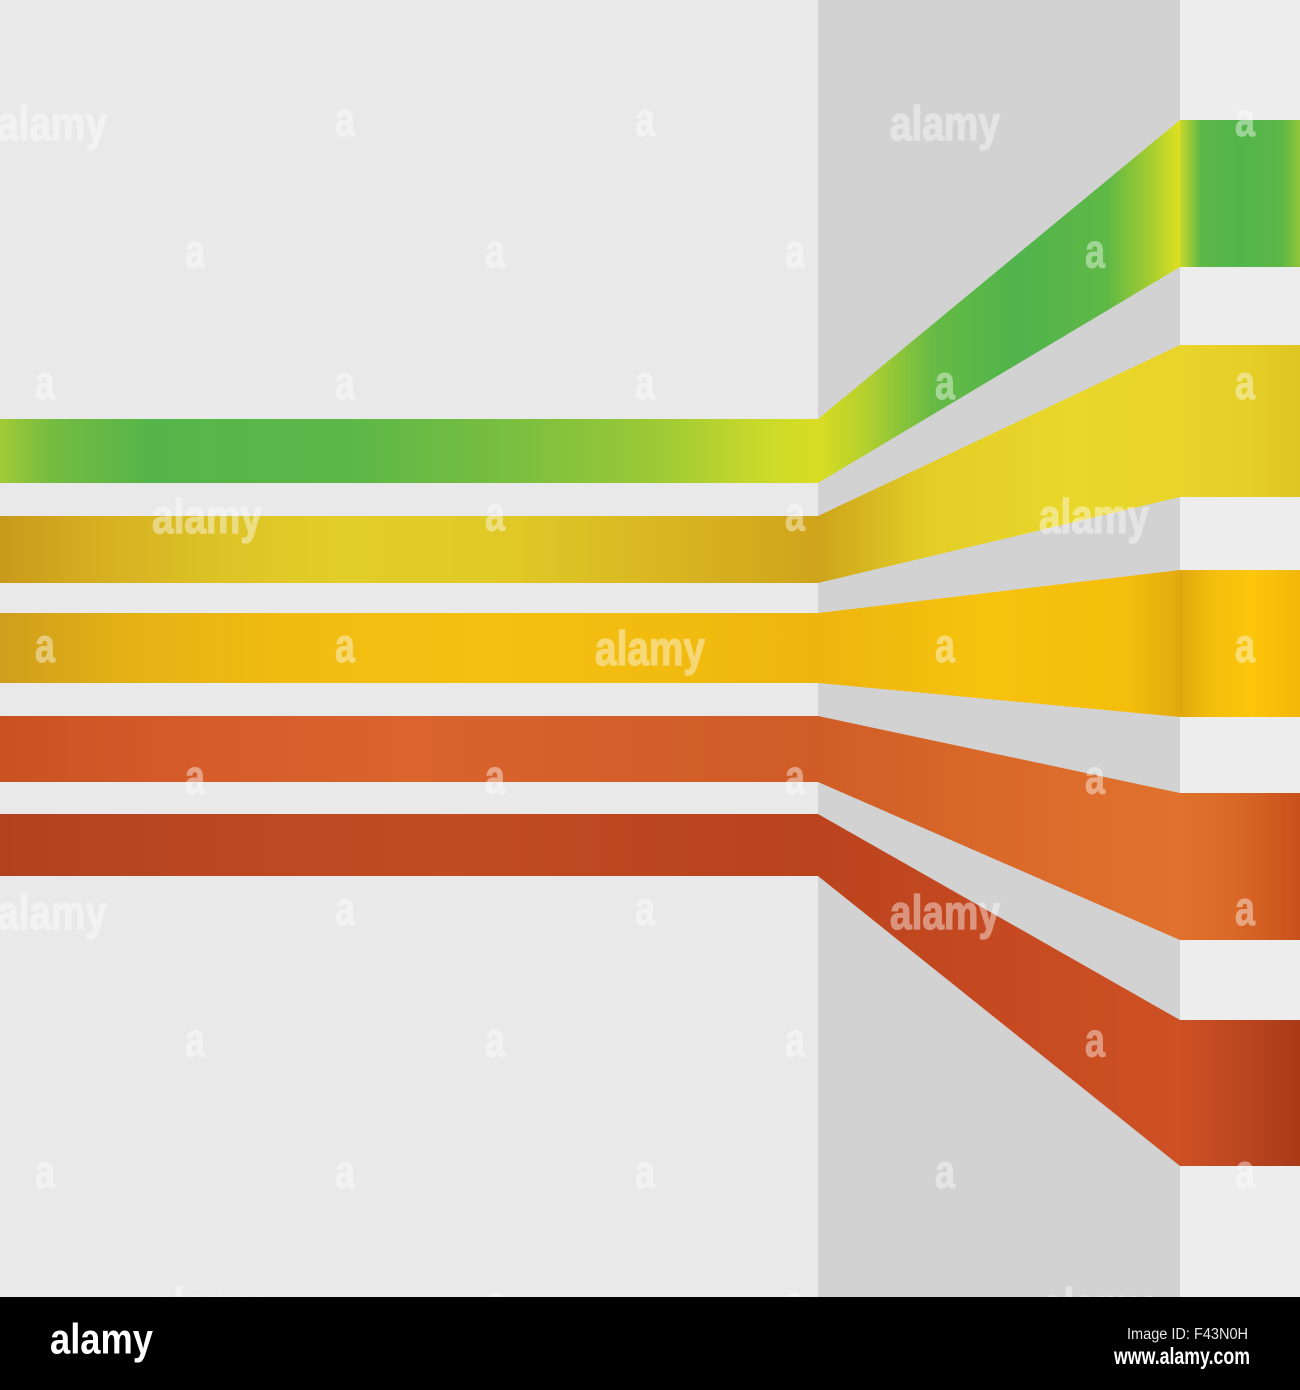  Describe the element at coordinates (1181, 1356) in the screenshot. I see `svg-text: www.alamy.com` at that location.